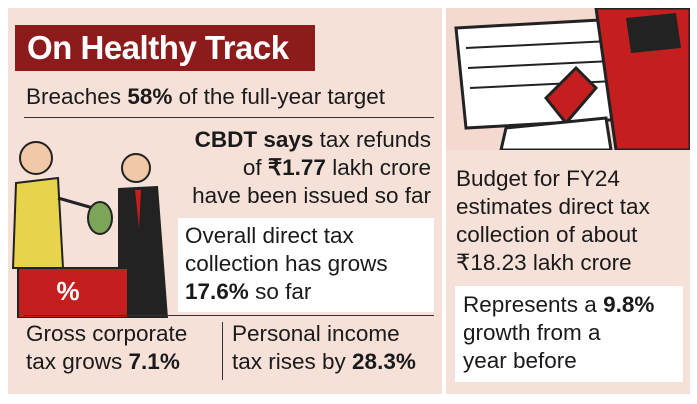  I want to click on text-line: Overall direct tax, so click(286, 236).